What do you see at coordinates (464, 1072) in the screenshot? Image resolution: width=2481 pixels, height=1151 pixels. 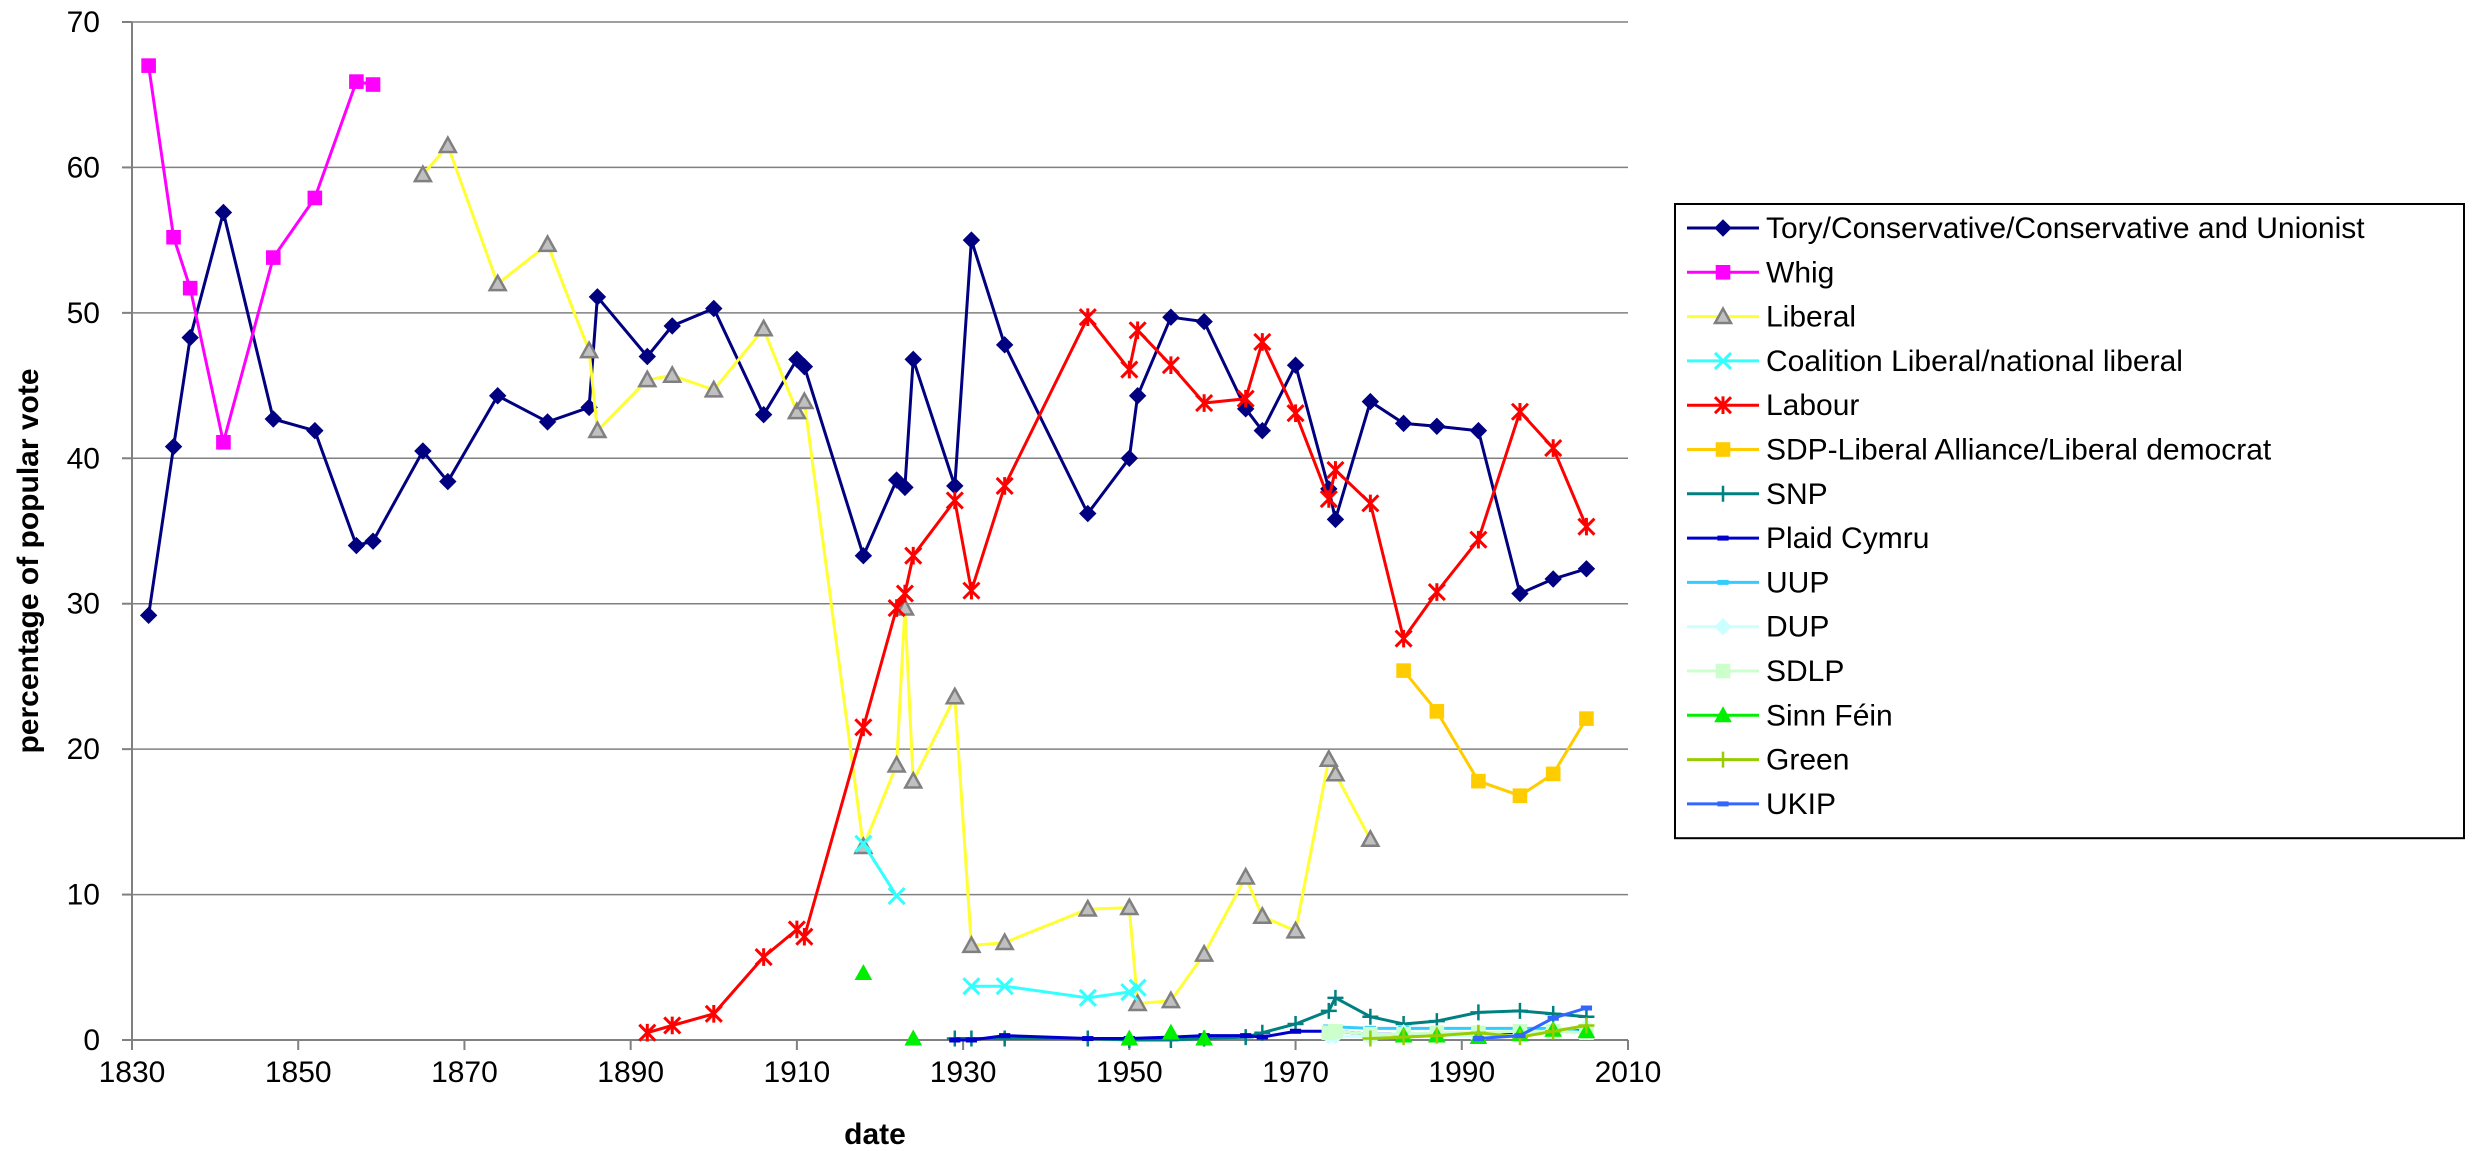 I see `x-tick-label-1870: 1870` at bounding box center [464, 1072].